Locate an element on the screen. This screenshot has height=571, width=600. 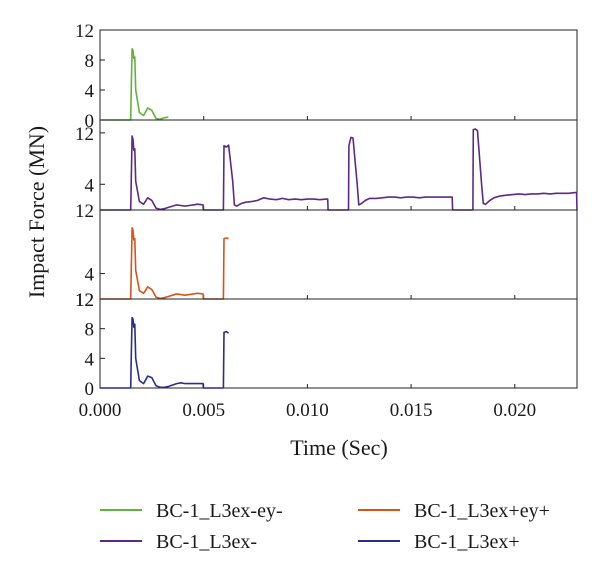
y-axis-label: Impact Force (MN) is located at coordinates (36, 212).